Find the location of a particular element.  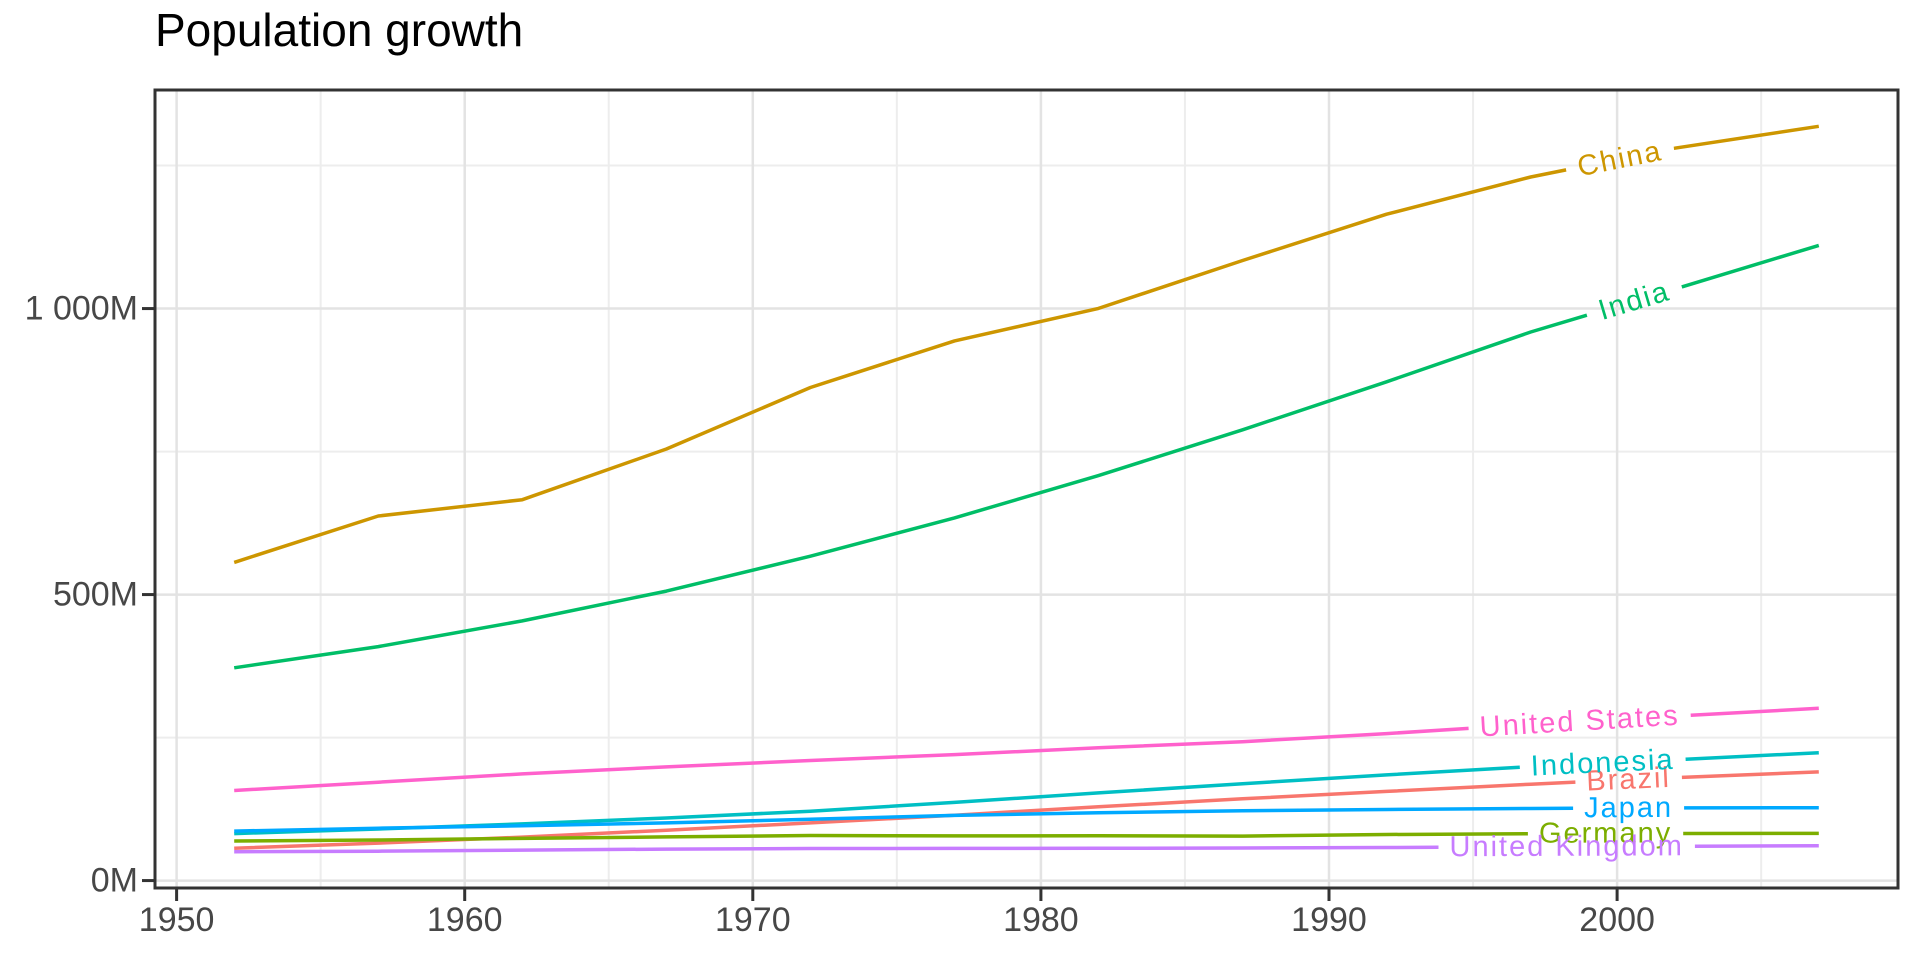

series-line-indonesia-before-label is located at coordinates (877, 800).